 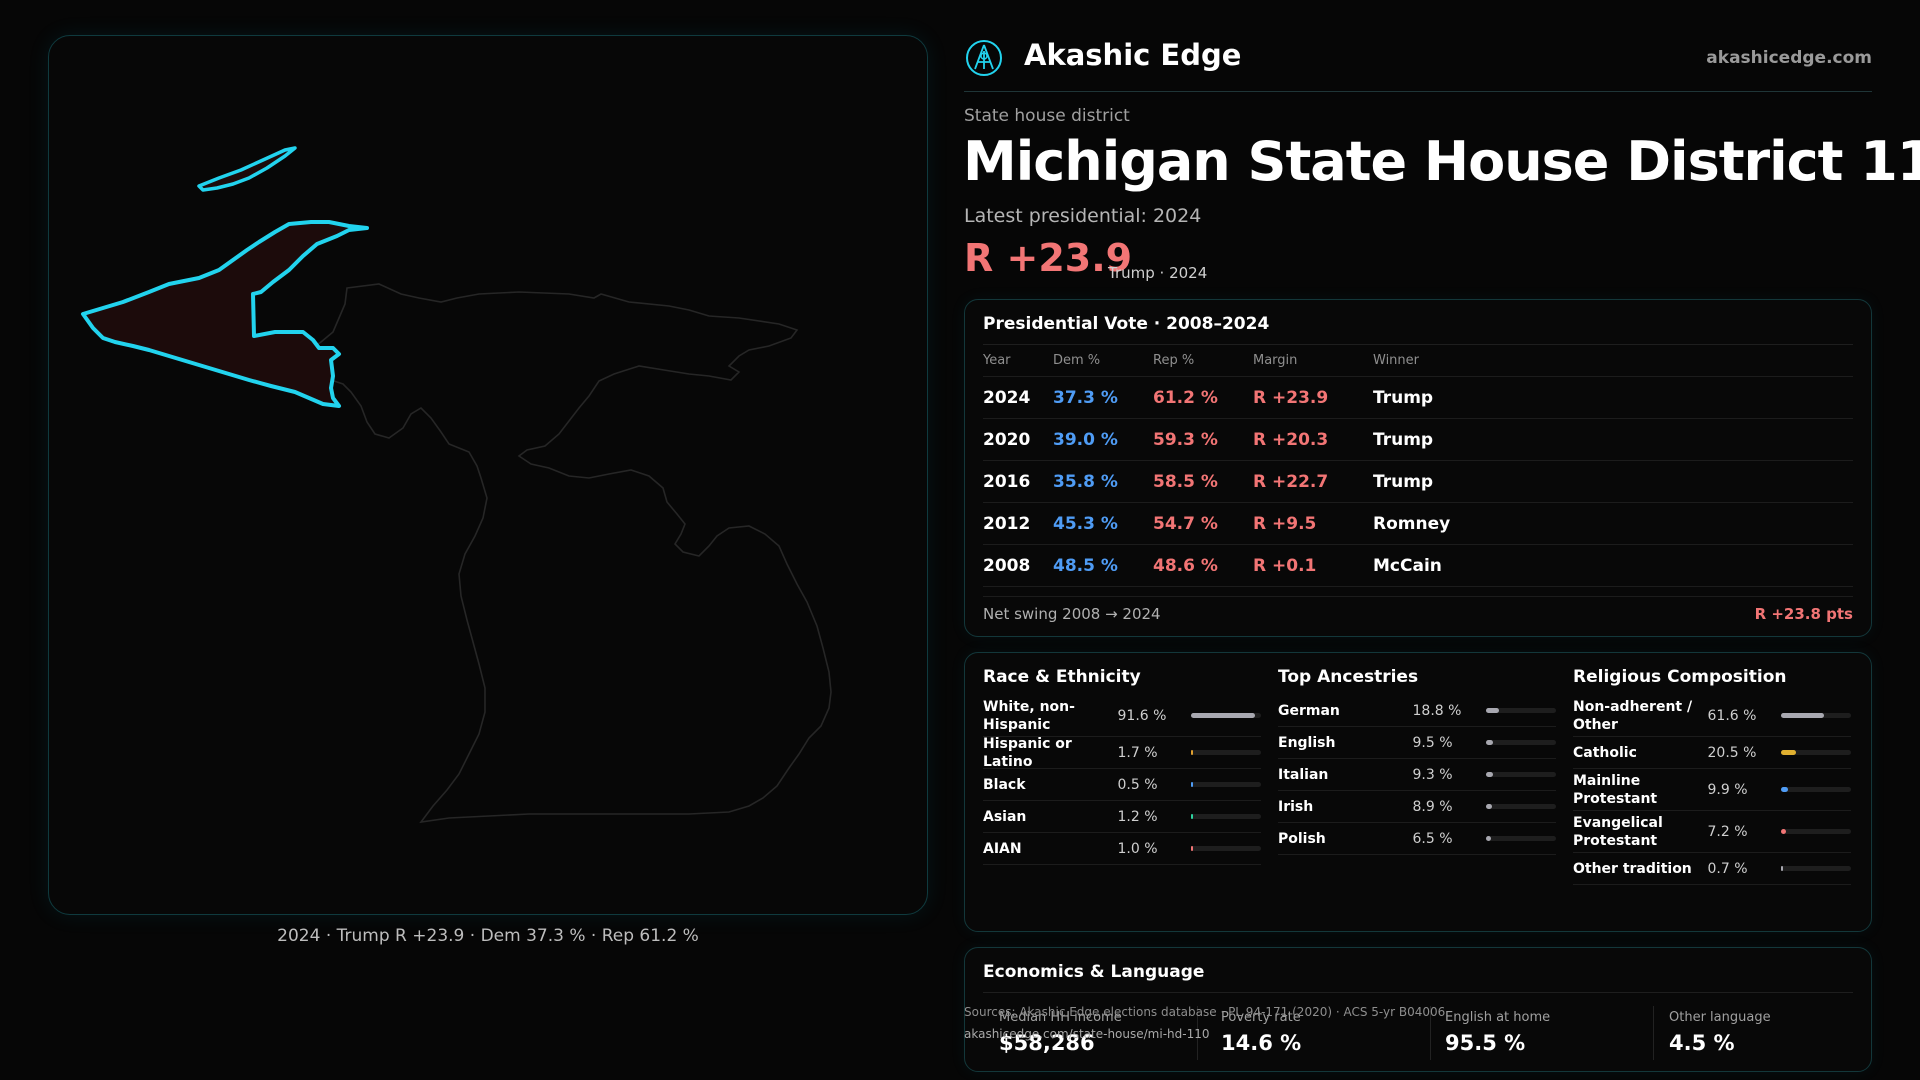 I want to click on row-margin: R +0.1, so click(x=1285, y=565).